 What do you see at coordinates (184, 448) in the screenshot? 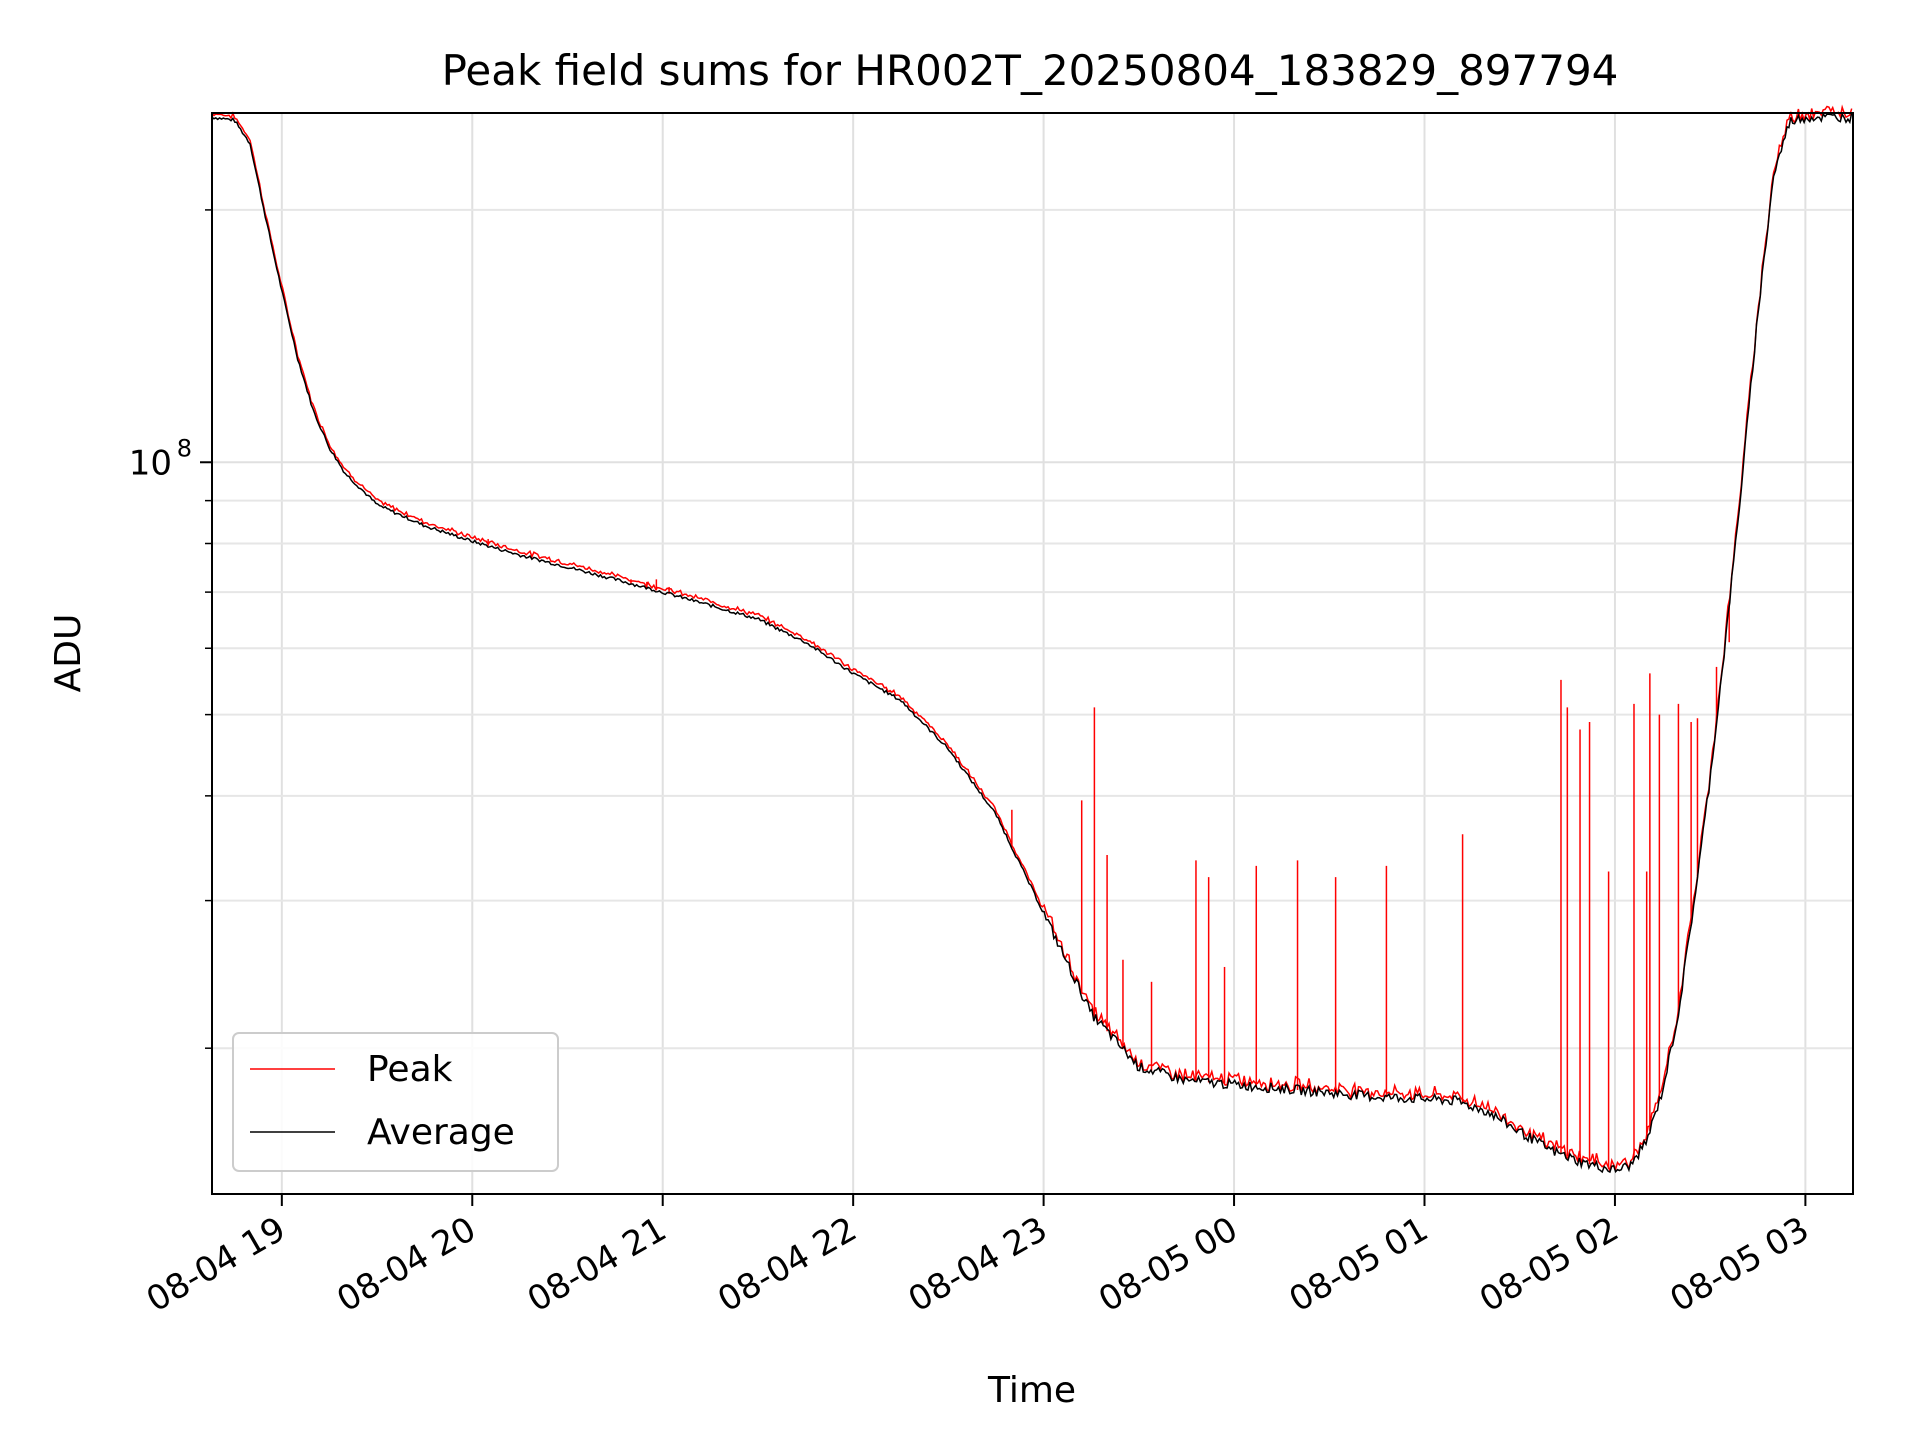
I see `y-tick-label-exponent: 8` at bounding box center [184, 448].